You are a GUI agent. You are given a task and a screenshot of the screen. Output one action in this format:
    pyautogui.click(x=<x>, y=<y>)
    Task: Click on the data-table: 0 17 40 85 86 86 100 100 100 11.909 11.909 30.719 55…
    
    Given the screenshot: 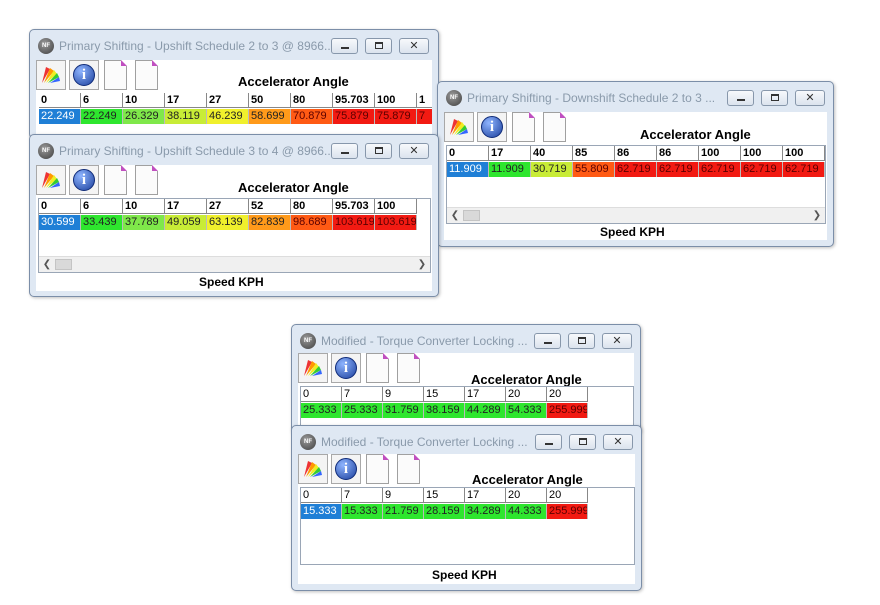 What is the action you would take?
    pyautogui.click(x=636, y=162)
    